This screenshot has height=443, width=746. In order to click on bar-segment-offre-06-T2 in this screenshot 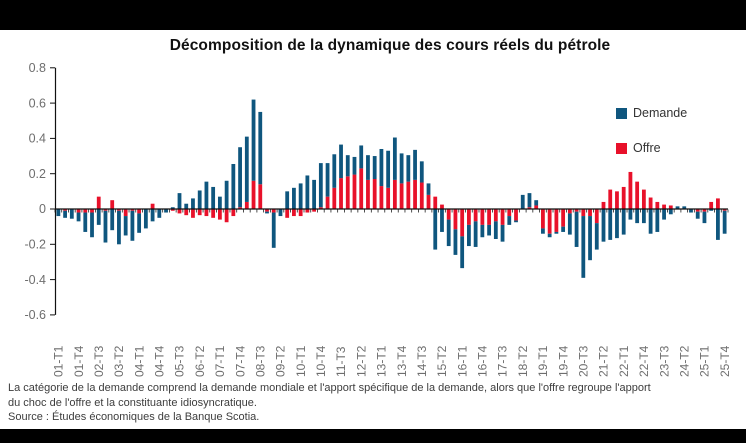, I will do `click(199, 212)`.